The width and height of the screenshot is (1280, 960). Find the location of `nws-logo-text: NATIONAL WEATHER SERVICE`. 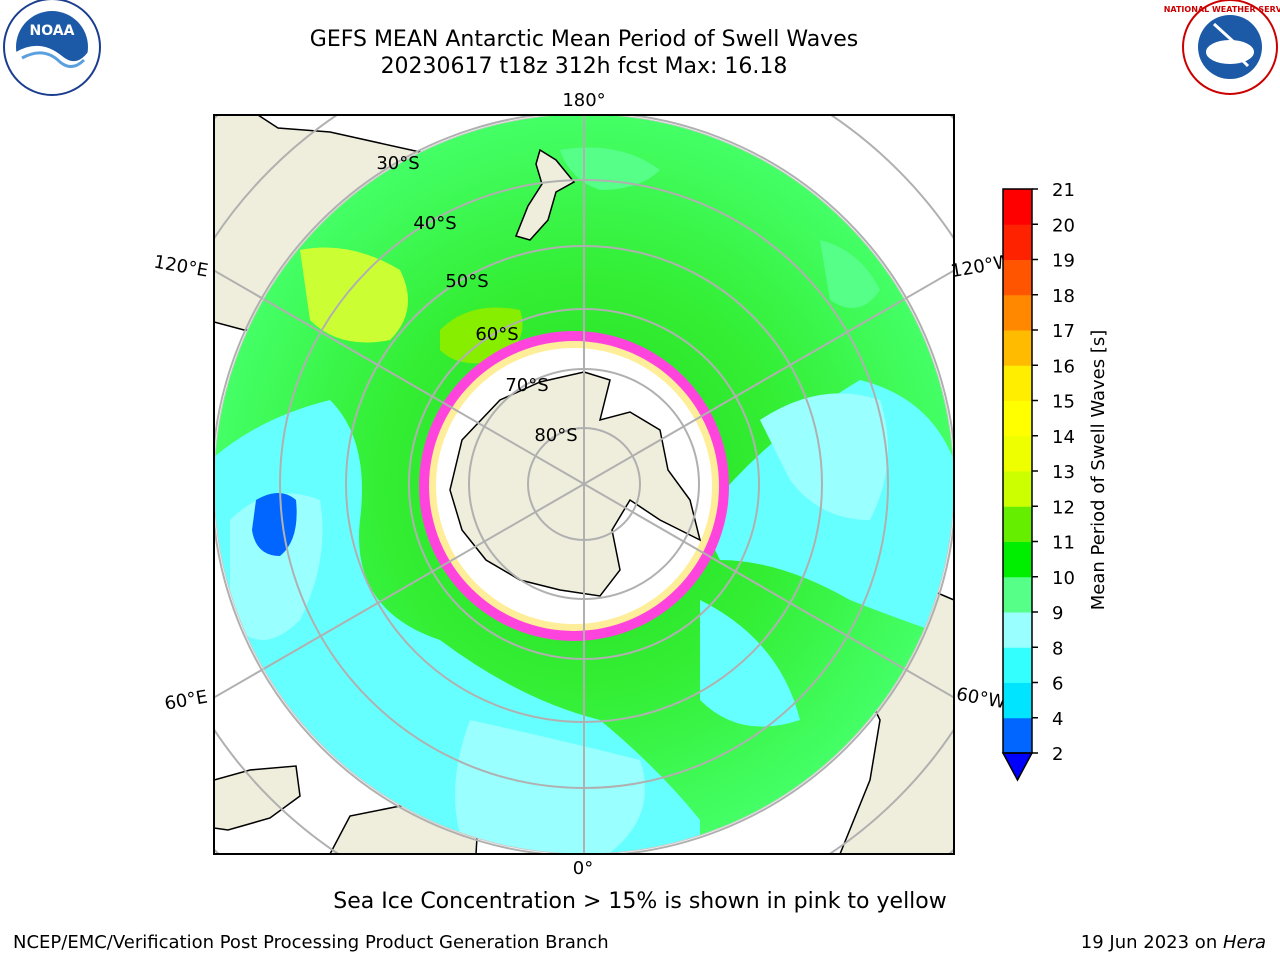

nws-logo-text: NATIONAL WEATHER SERVICE is located at coordinates (1222, 9).